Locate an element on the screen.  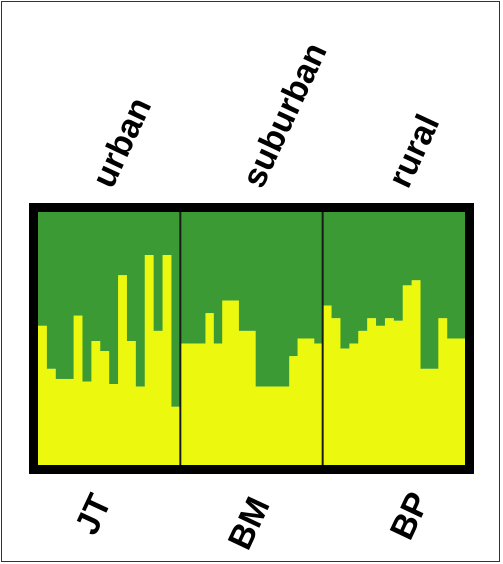
top-label-suburban: suburban is located at coordinates (285, 115).